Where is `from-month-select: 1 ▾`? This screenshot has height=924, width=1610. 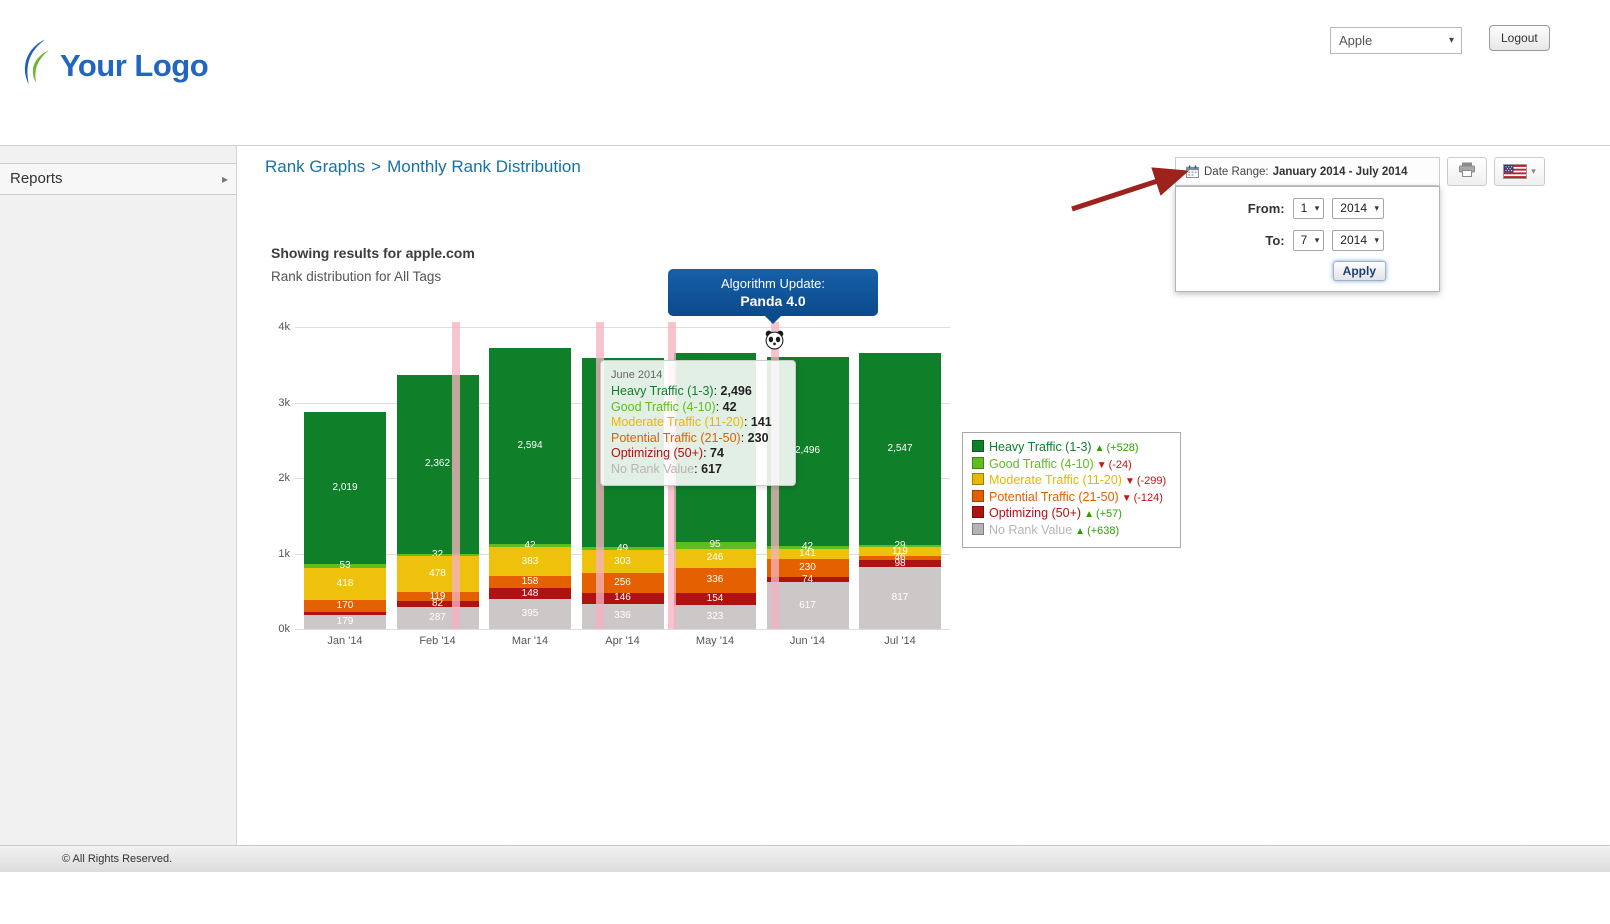 from-month-select: 1 ▾ is located at coordinates (1308, 208).